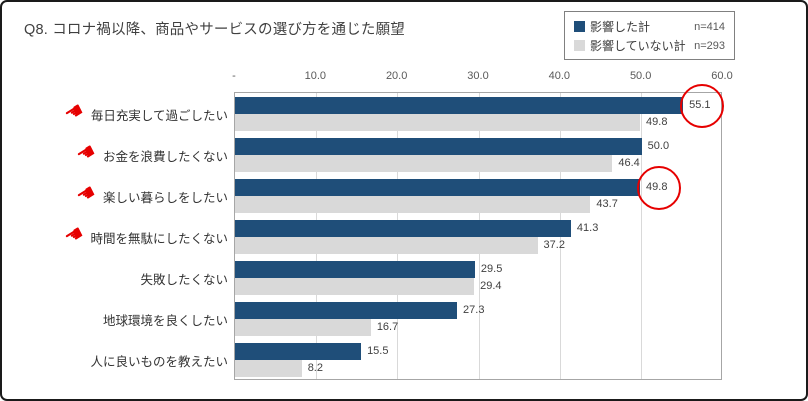 The width and height of the screenshot is (808, 401). Describe the element at coordinates (554, 245) in the screenshot. I see `value-label: 37.2` at that location.